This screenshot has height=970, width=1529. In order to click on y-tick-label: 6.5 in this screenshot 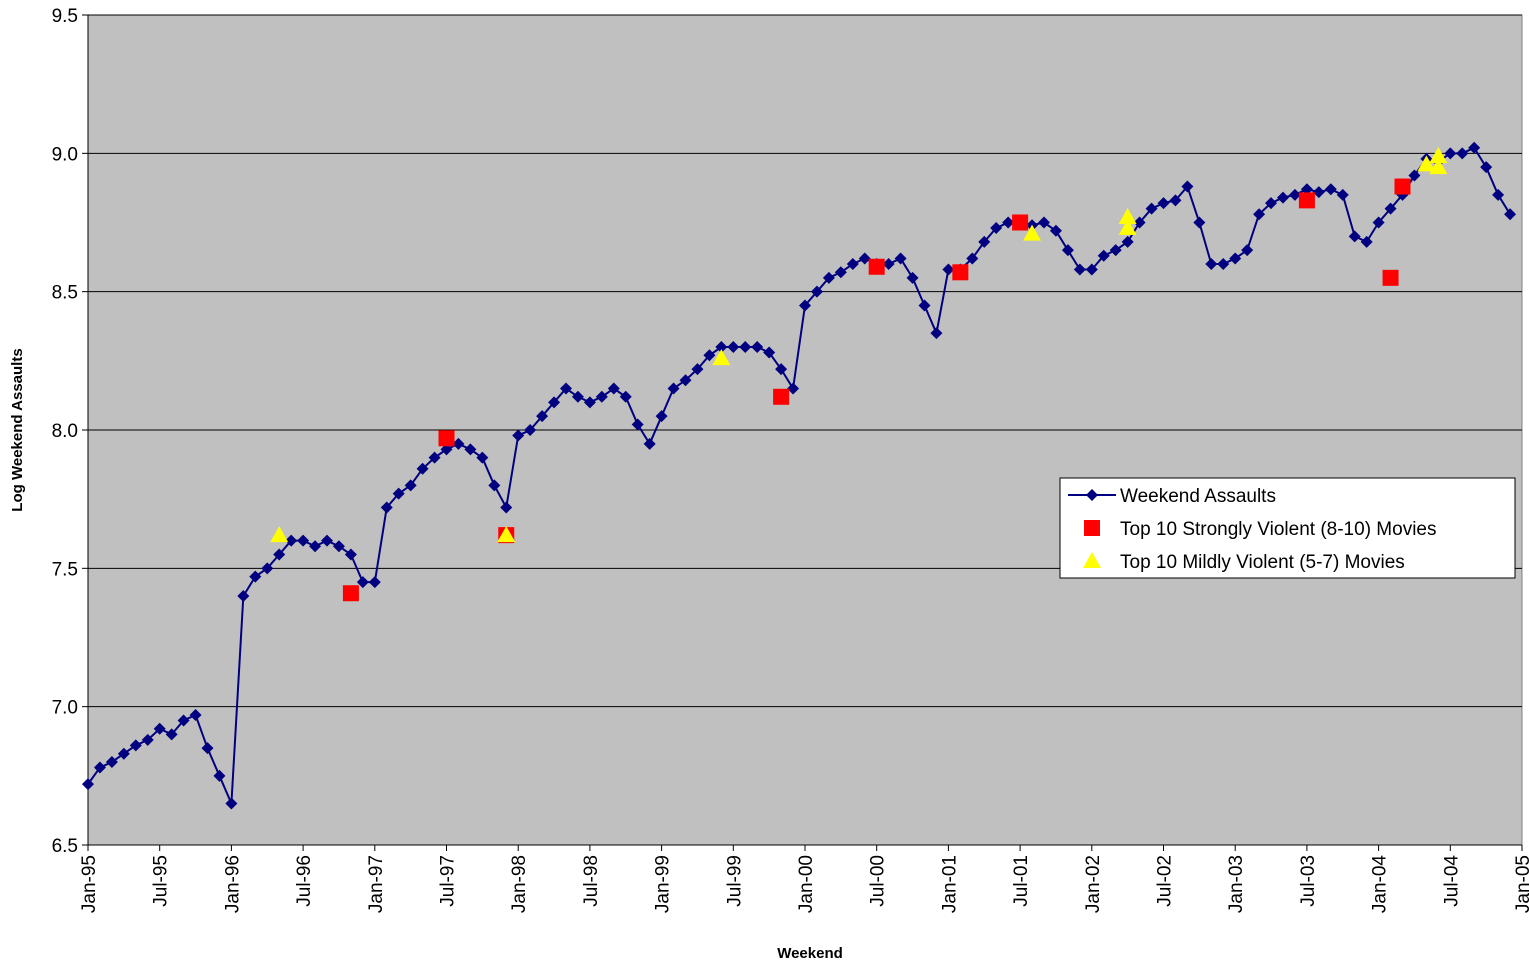, I will do `click(65, 846)`.